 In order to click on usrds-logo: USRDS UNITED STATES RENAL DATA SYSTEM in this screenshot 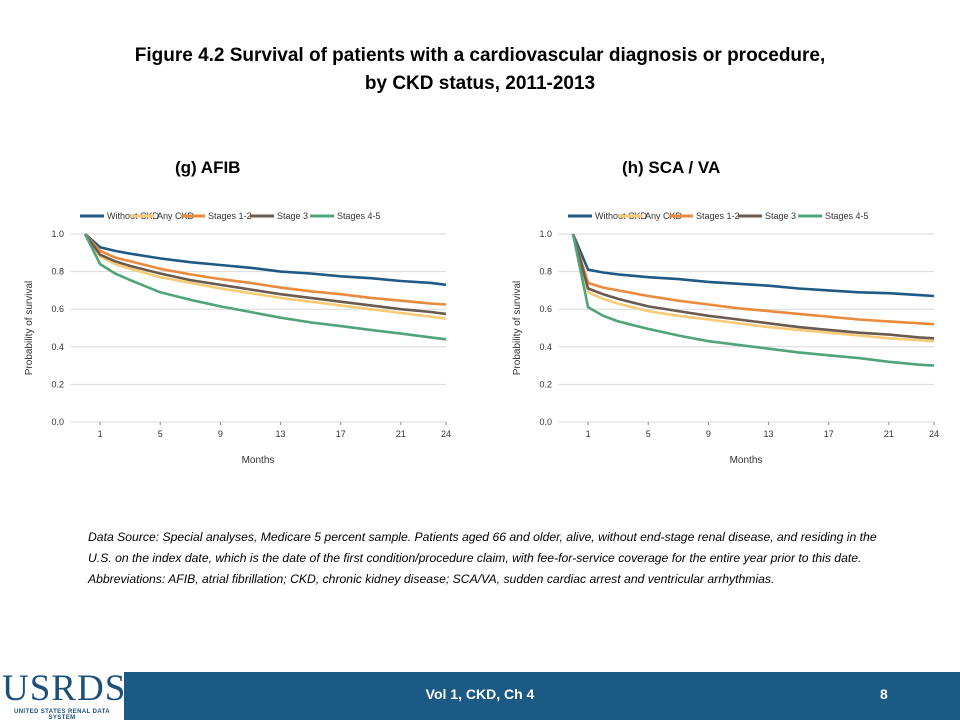, I will do `click(63, 694)`.